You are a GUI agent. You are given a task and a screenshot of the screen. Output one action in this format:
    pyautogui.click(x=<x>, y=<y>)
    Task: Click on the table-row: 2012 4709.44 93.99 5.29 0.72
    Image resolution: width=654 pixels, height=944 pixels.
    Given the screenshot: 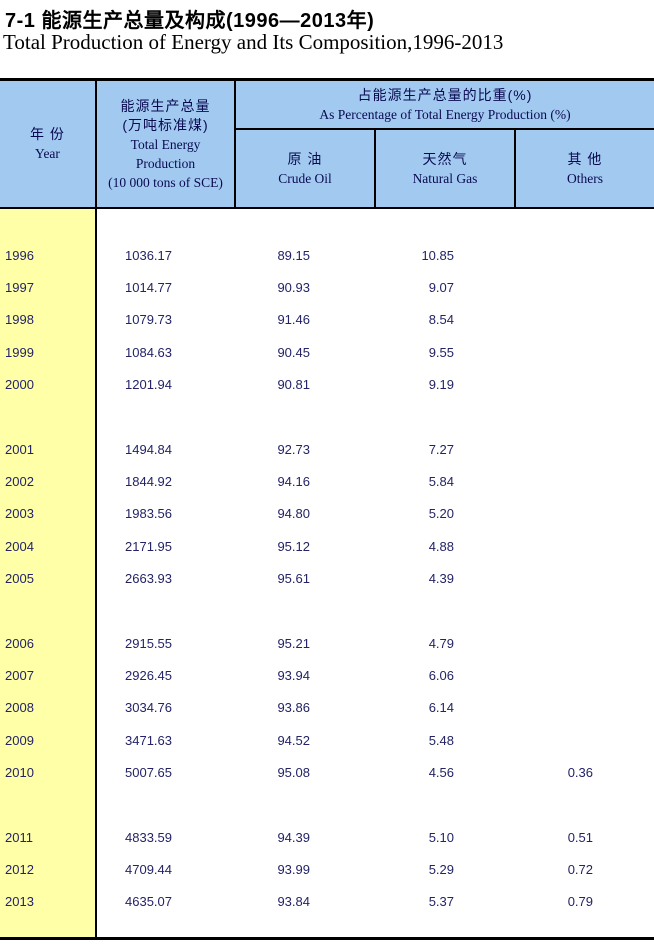 What is the action you would take?
    pyautogui.click(x=327, y=869)
    